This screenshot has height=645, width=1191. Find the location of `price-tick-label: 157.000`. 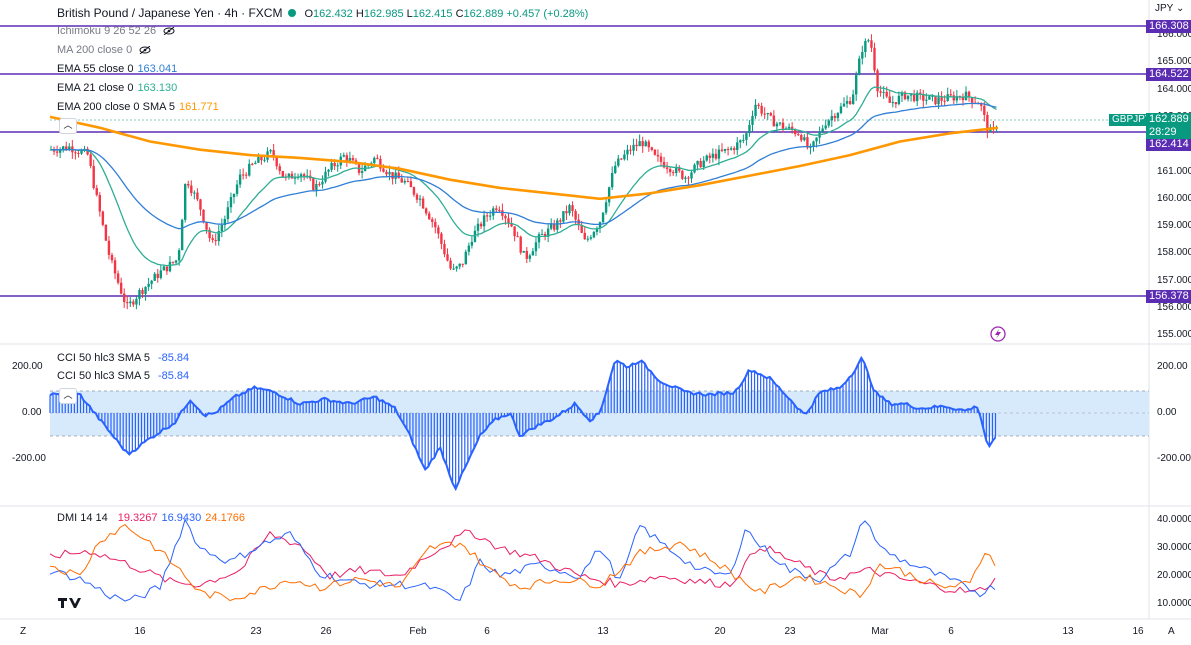

price-tick-label: 157.000 is located at coordinates (1174, 280).